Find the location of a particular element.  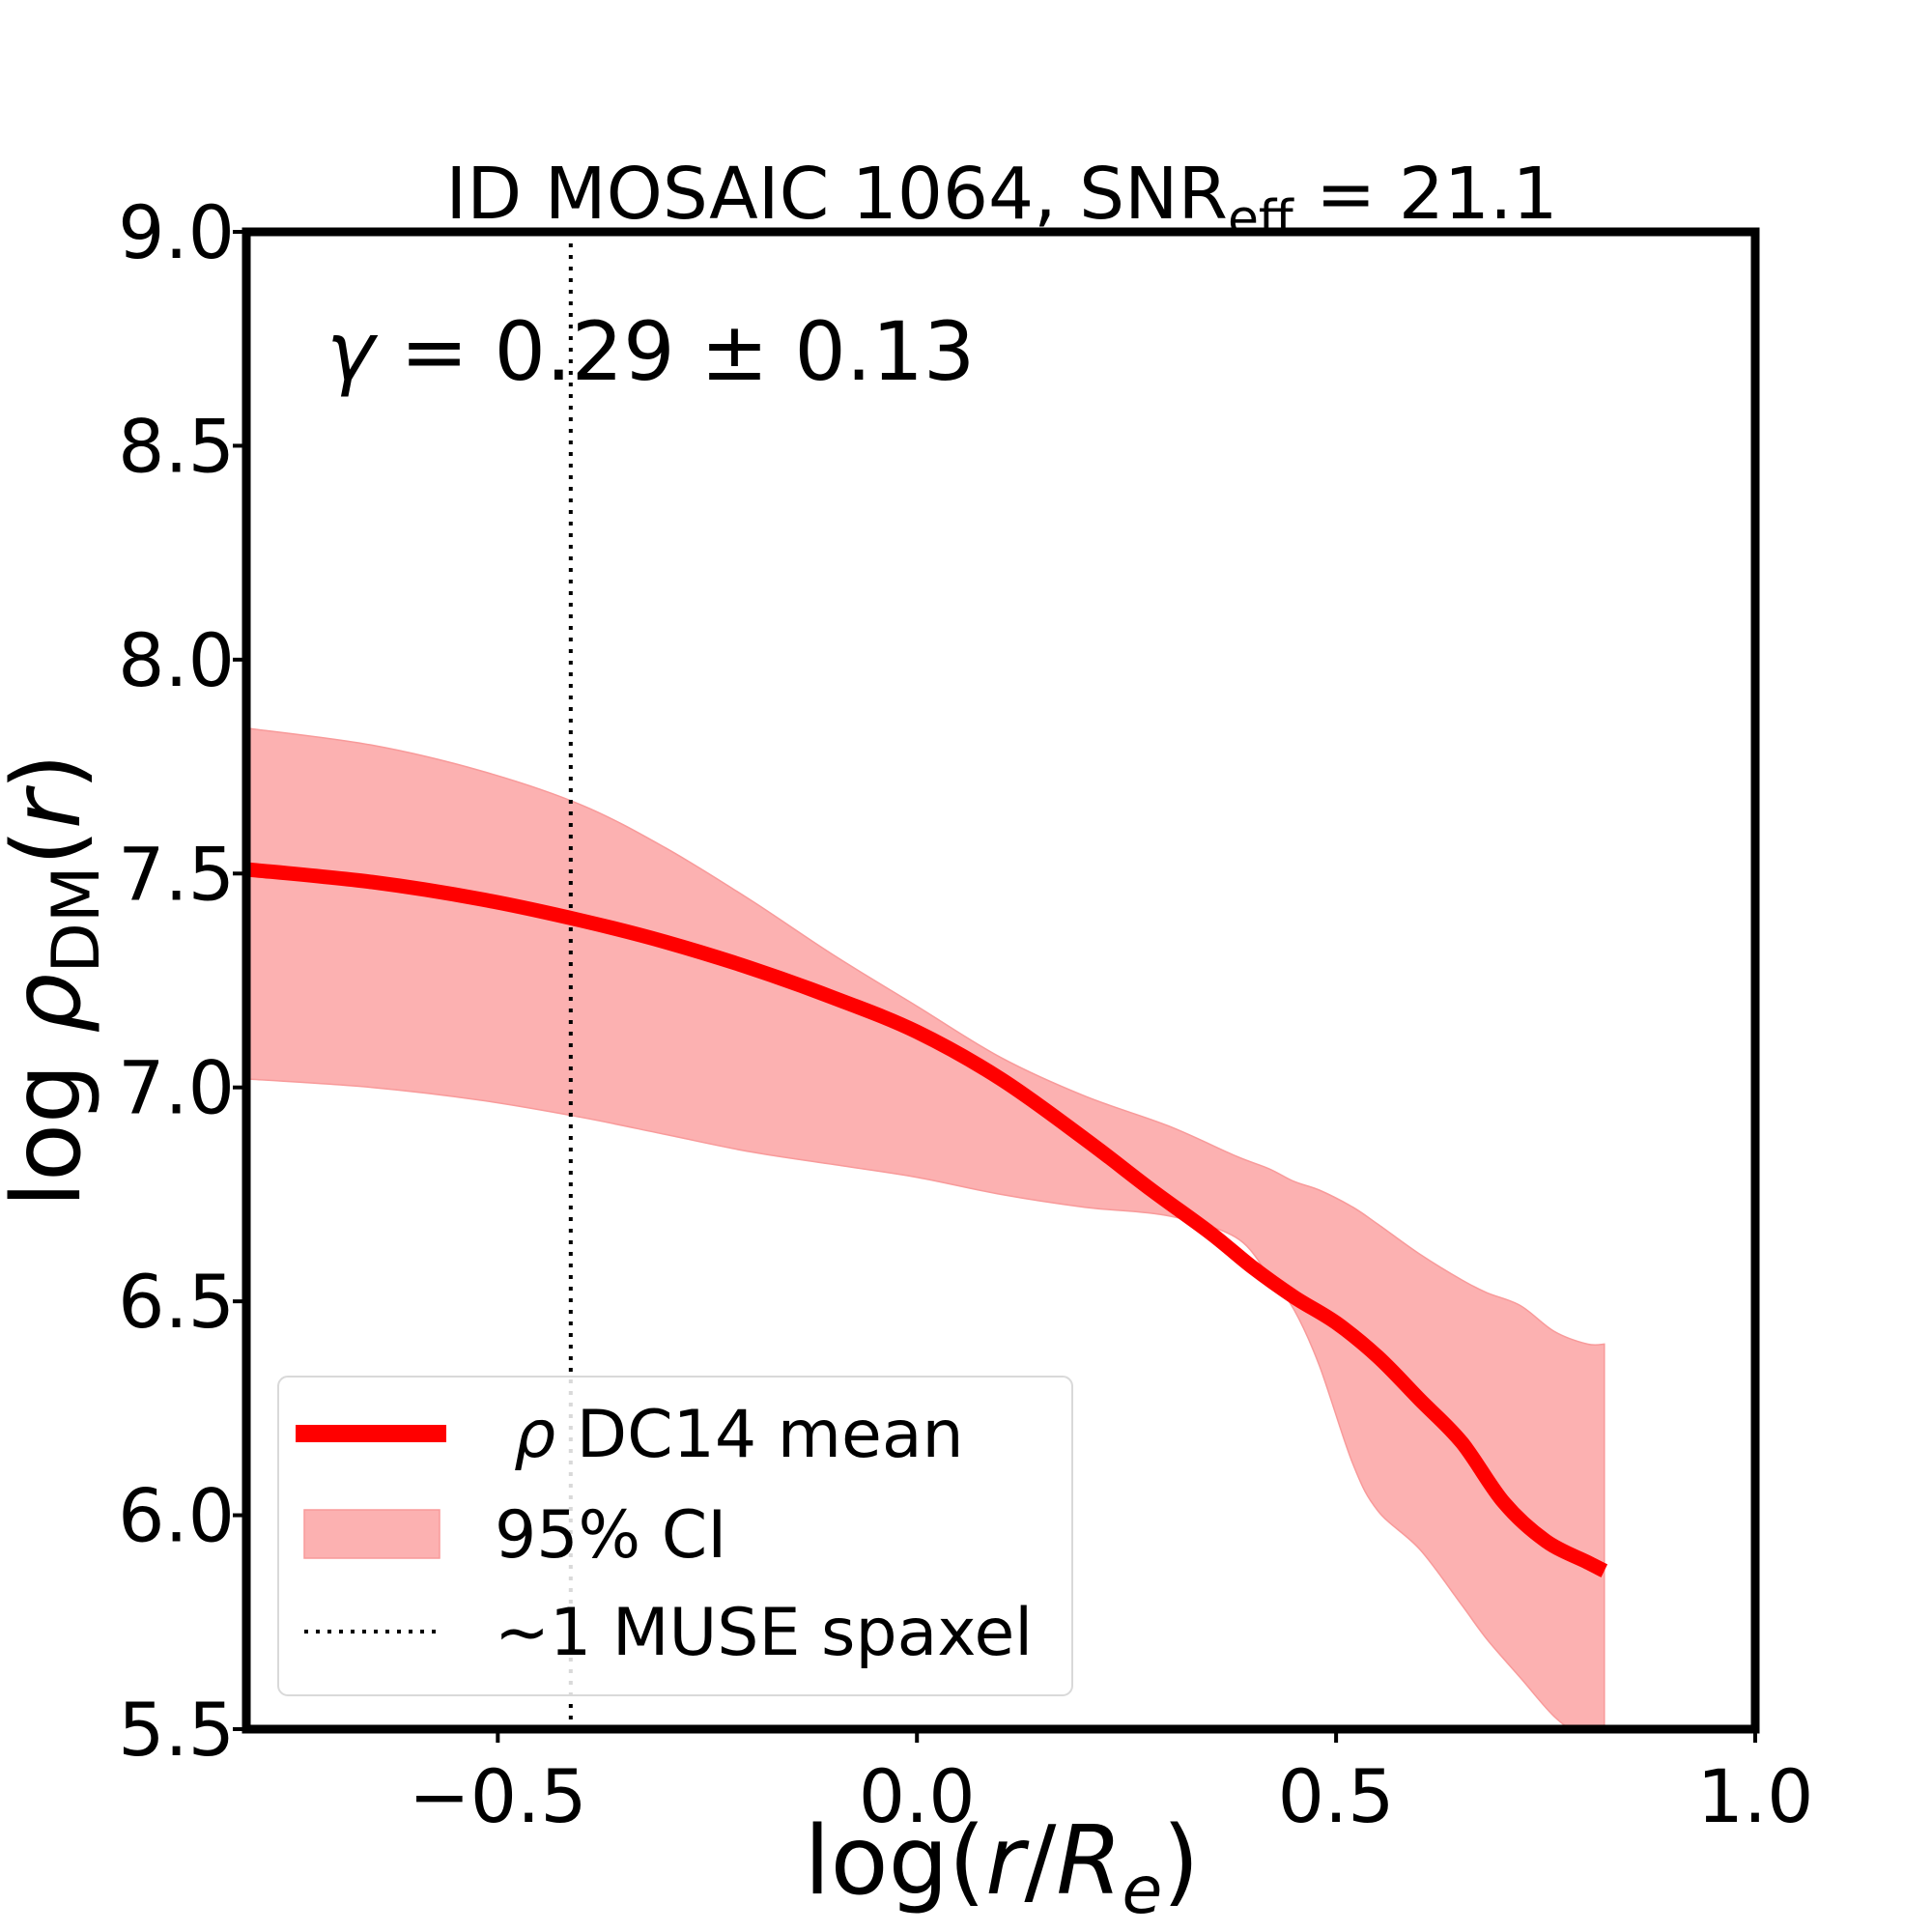

y-tick-label: 6.5 is located at coordinates (176, 1302).